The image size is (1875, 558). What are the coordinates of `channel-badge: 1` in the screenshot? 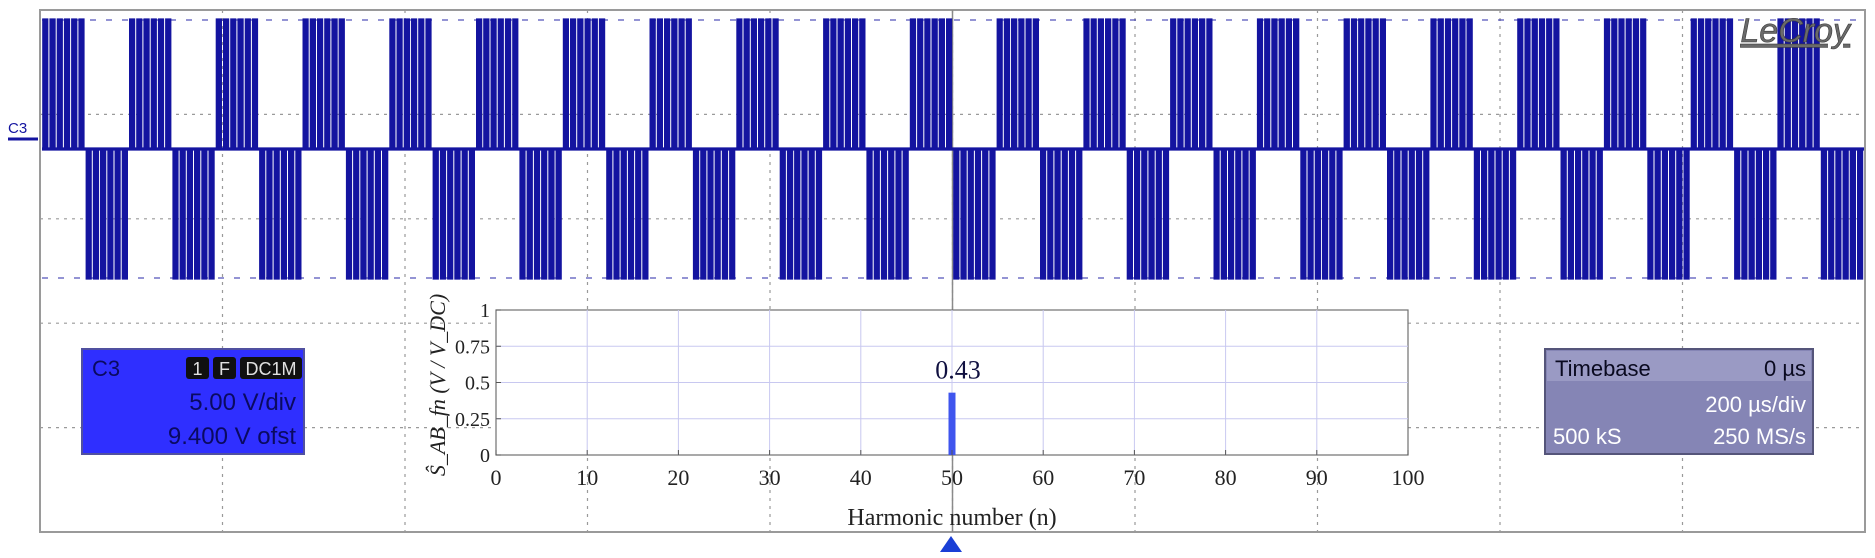 It's located at (197, 368).